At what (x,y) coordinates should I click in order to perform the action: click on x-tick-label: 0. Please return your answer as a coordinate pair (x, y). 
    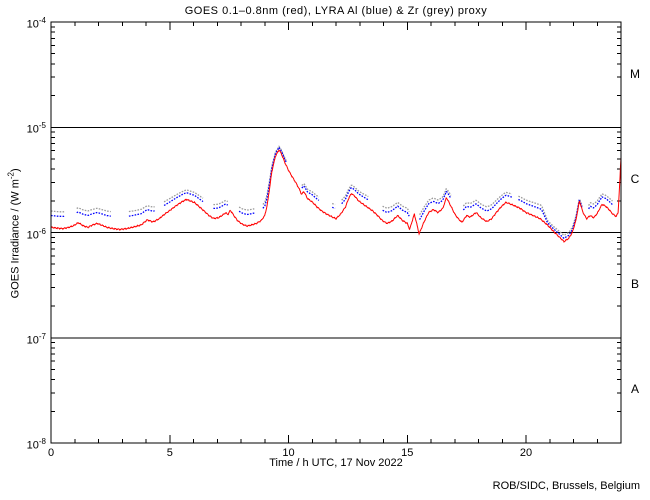
    Looking at the image, I should click on (51, 453).